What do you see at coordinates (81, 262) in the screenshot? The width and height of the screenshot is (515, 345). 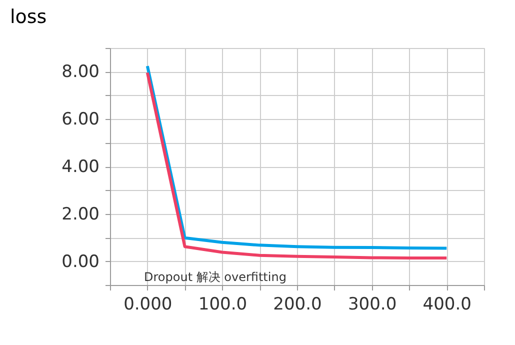 I see `y-tick-label: 0.00` at bounding box center [81, 262].